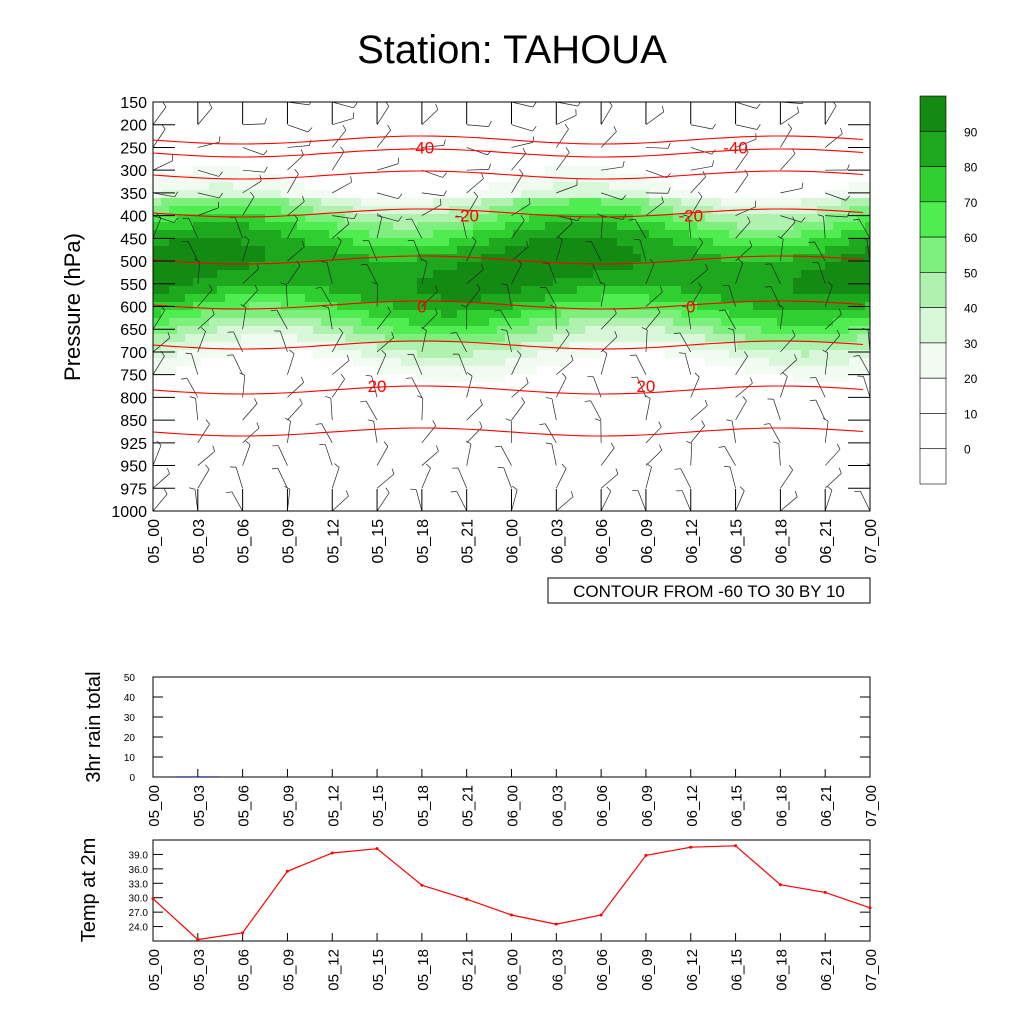 The width and height of the screenshot is (1024, 1024). What do you see at coordinates (423, 541) in the screenshot?
I see `x-tick-label: 05_18` at bounding box center [423, 541].